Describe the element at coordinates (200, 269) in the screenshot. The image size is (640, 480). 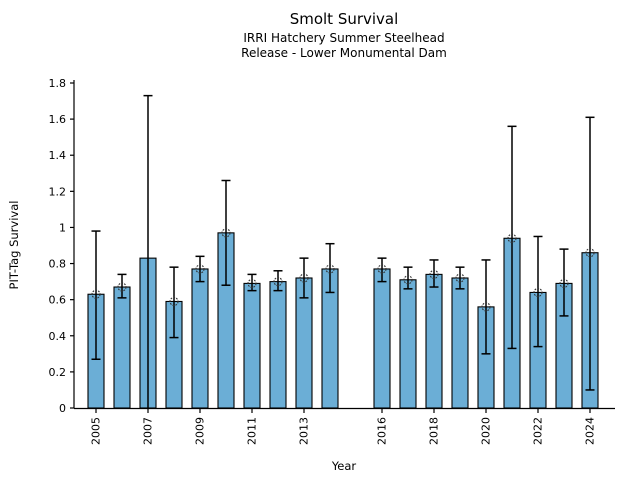
I see `data-marker-2009` at that location.